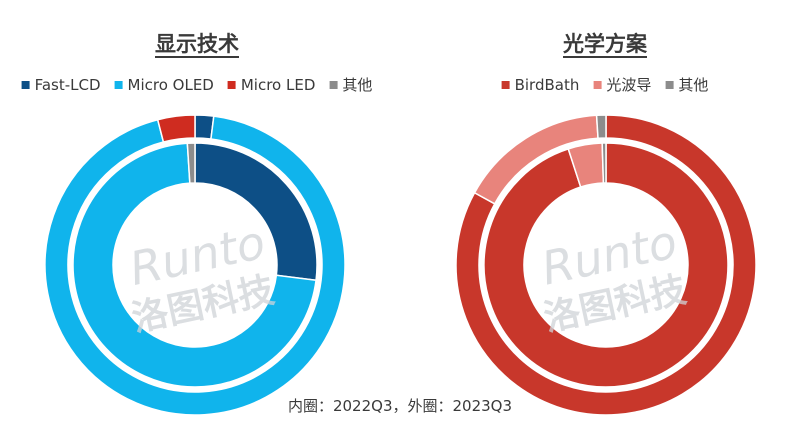  Describe the element at coordinates (201, 277) in the screenshot. I see `watermark-left: Runto 洛图科技` at that location.